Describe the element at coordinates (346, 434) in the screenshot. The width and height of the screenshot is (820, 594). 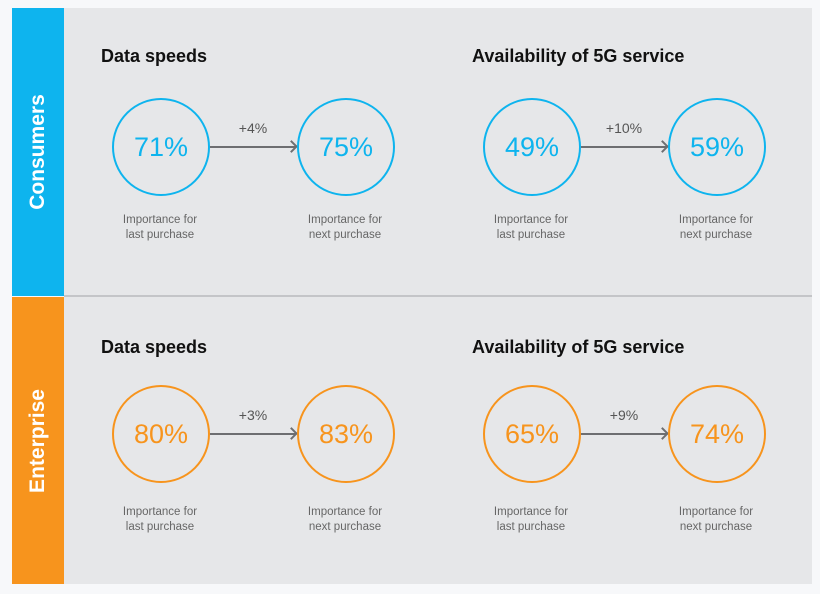
I see `next-purchase-circle: 83%` at that location.